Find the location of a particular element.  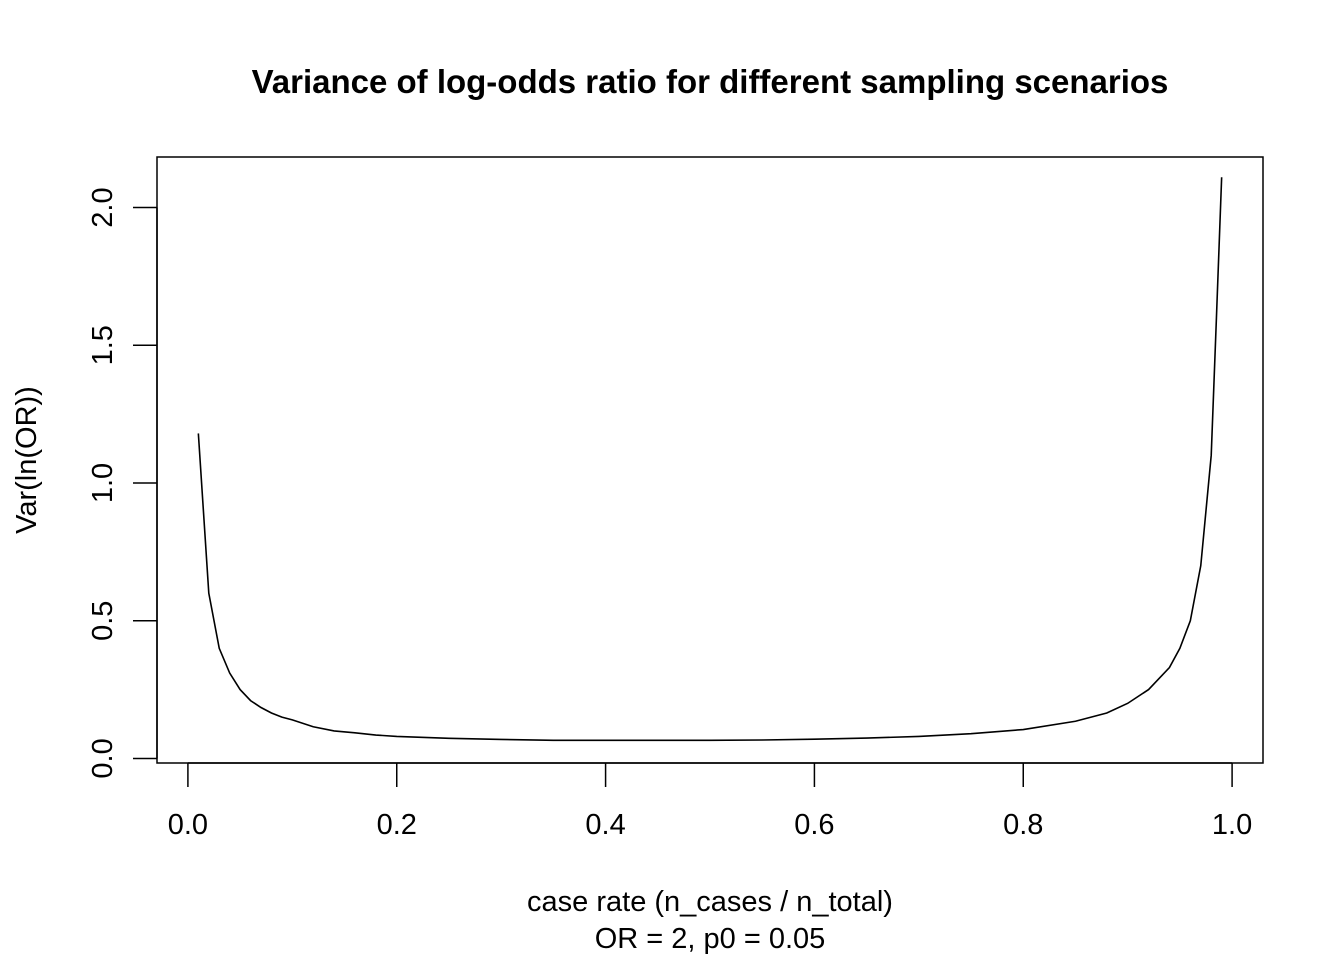

chart-subtitle: OR = 2, p0 = 0.05 is located at coordinates (710, 939).